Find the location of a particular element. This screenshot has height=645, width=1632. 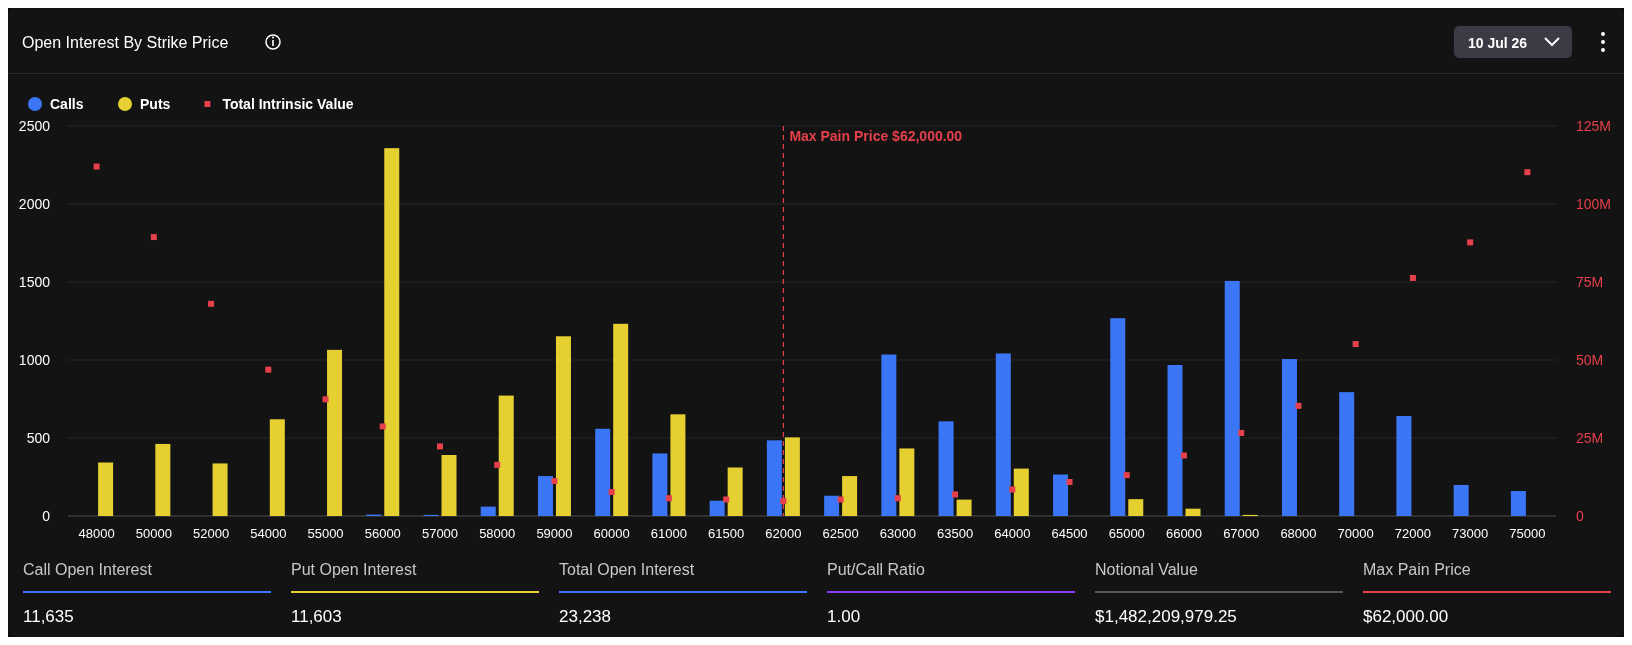

x-tick-label: 63500 is located at coordinates (955, 533).